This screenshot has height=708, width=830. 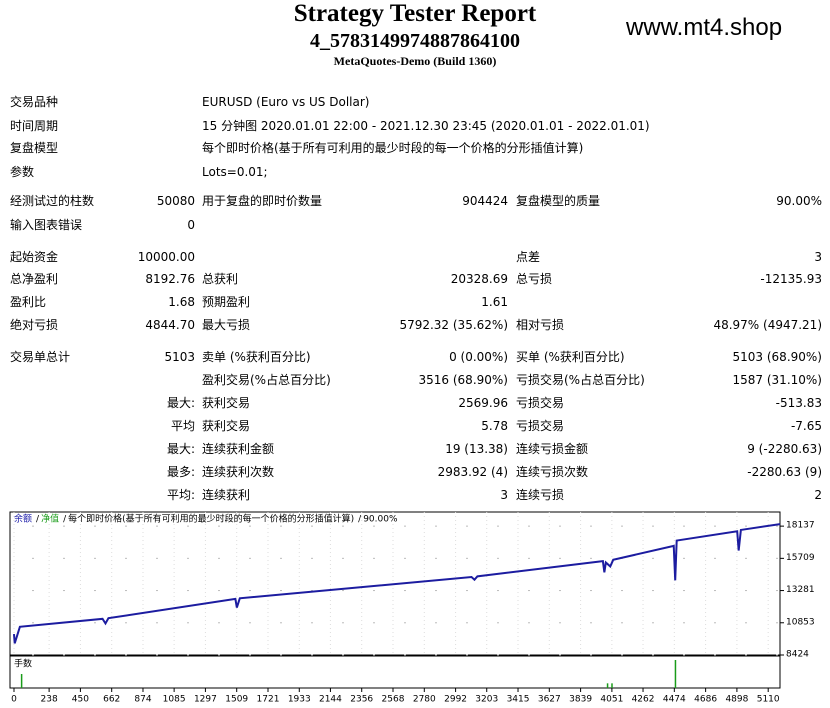 What do you see at coordinates (798, 403) in the screenshot?
I see `stat-value: -513.83` at bounding box center [798, 403].